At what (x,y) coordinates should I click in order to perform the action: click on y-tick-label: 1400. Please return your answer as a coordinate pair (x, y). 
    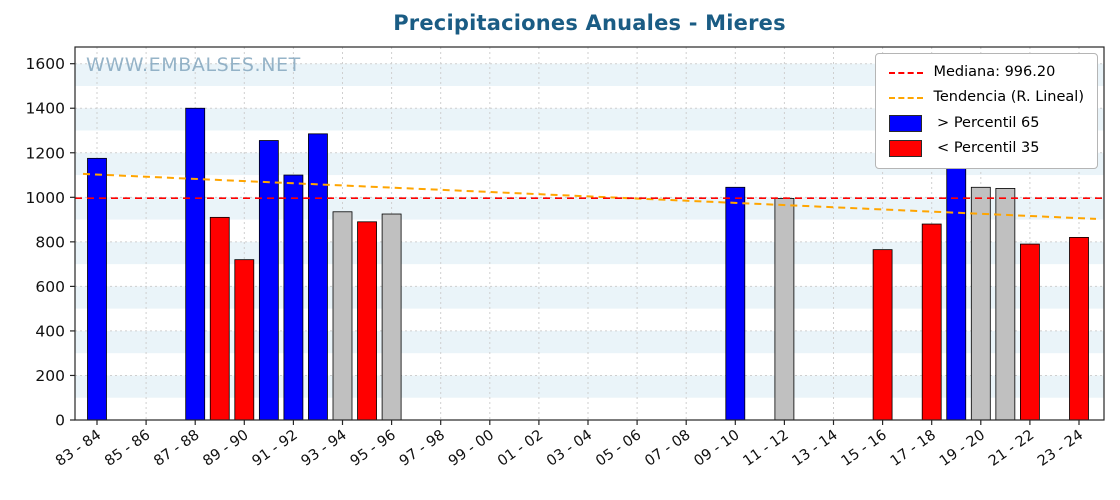
    Looking at the image, I should click on (45, 109).